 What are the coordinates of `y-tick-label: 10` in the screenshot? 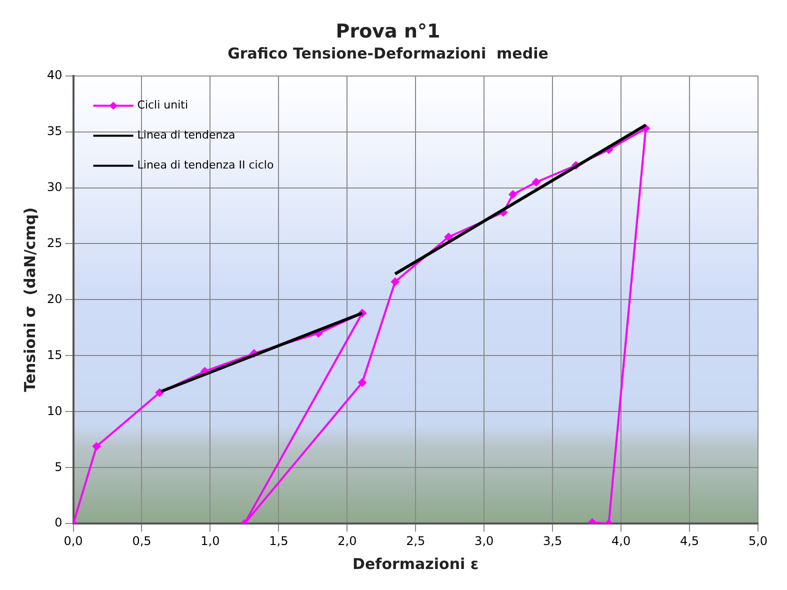 It's located at (54, 411).